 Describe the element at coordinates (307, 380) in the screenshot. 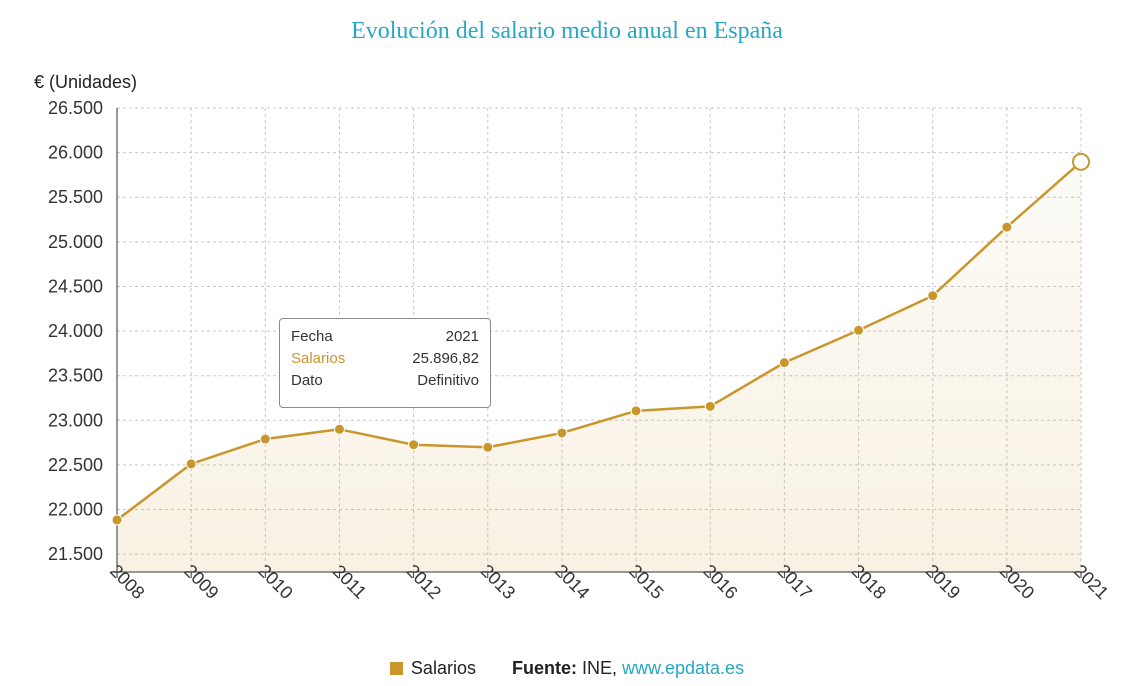

I see `tooltip-status-label: Dato` at that location.